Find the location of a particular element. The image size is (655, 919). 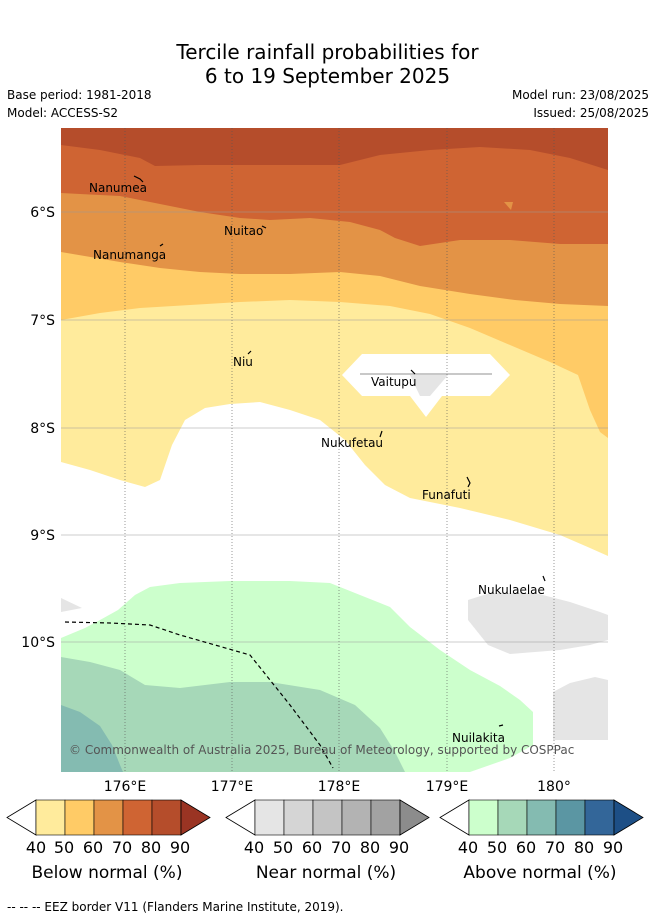

lat-labels: 6°S 7°S 8°S 9°S 10°S is located at coordinates (38, 428).